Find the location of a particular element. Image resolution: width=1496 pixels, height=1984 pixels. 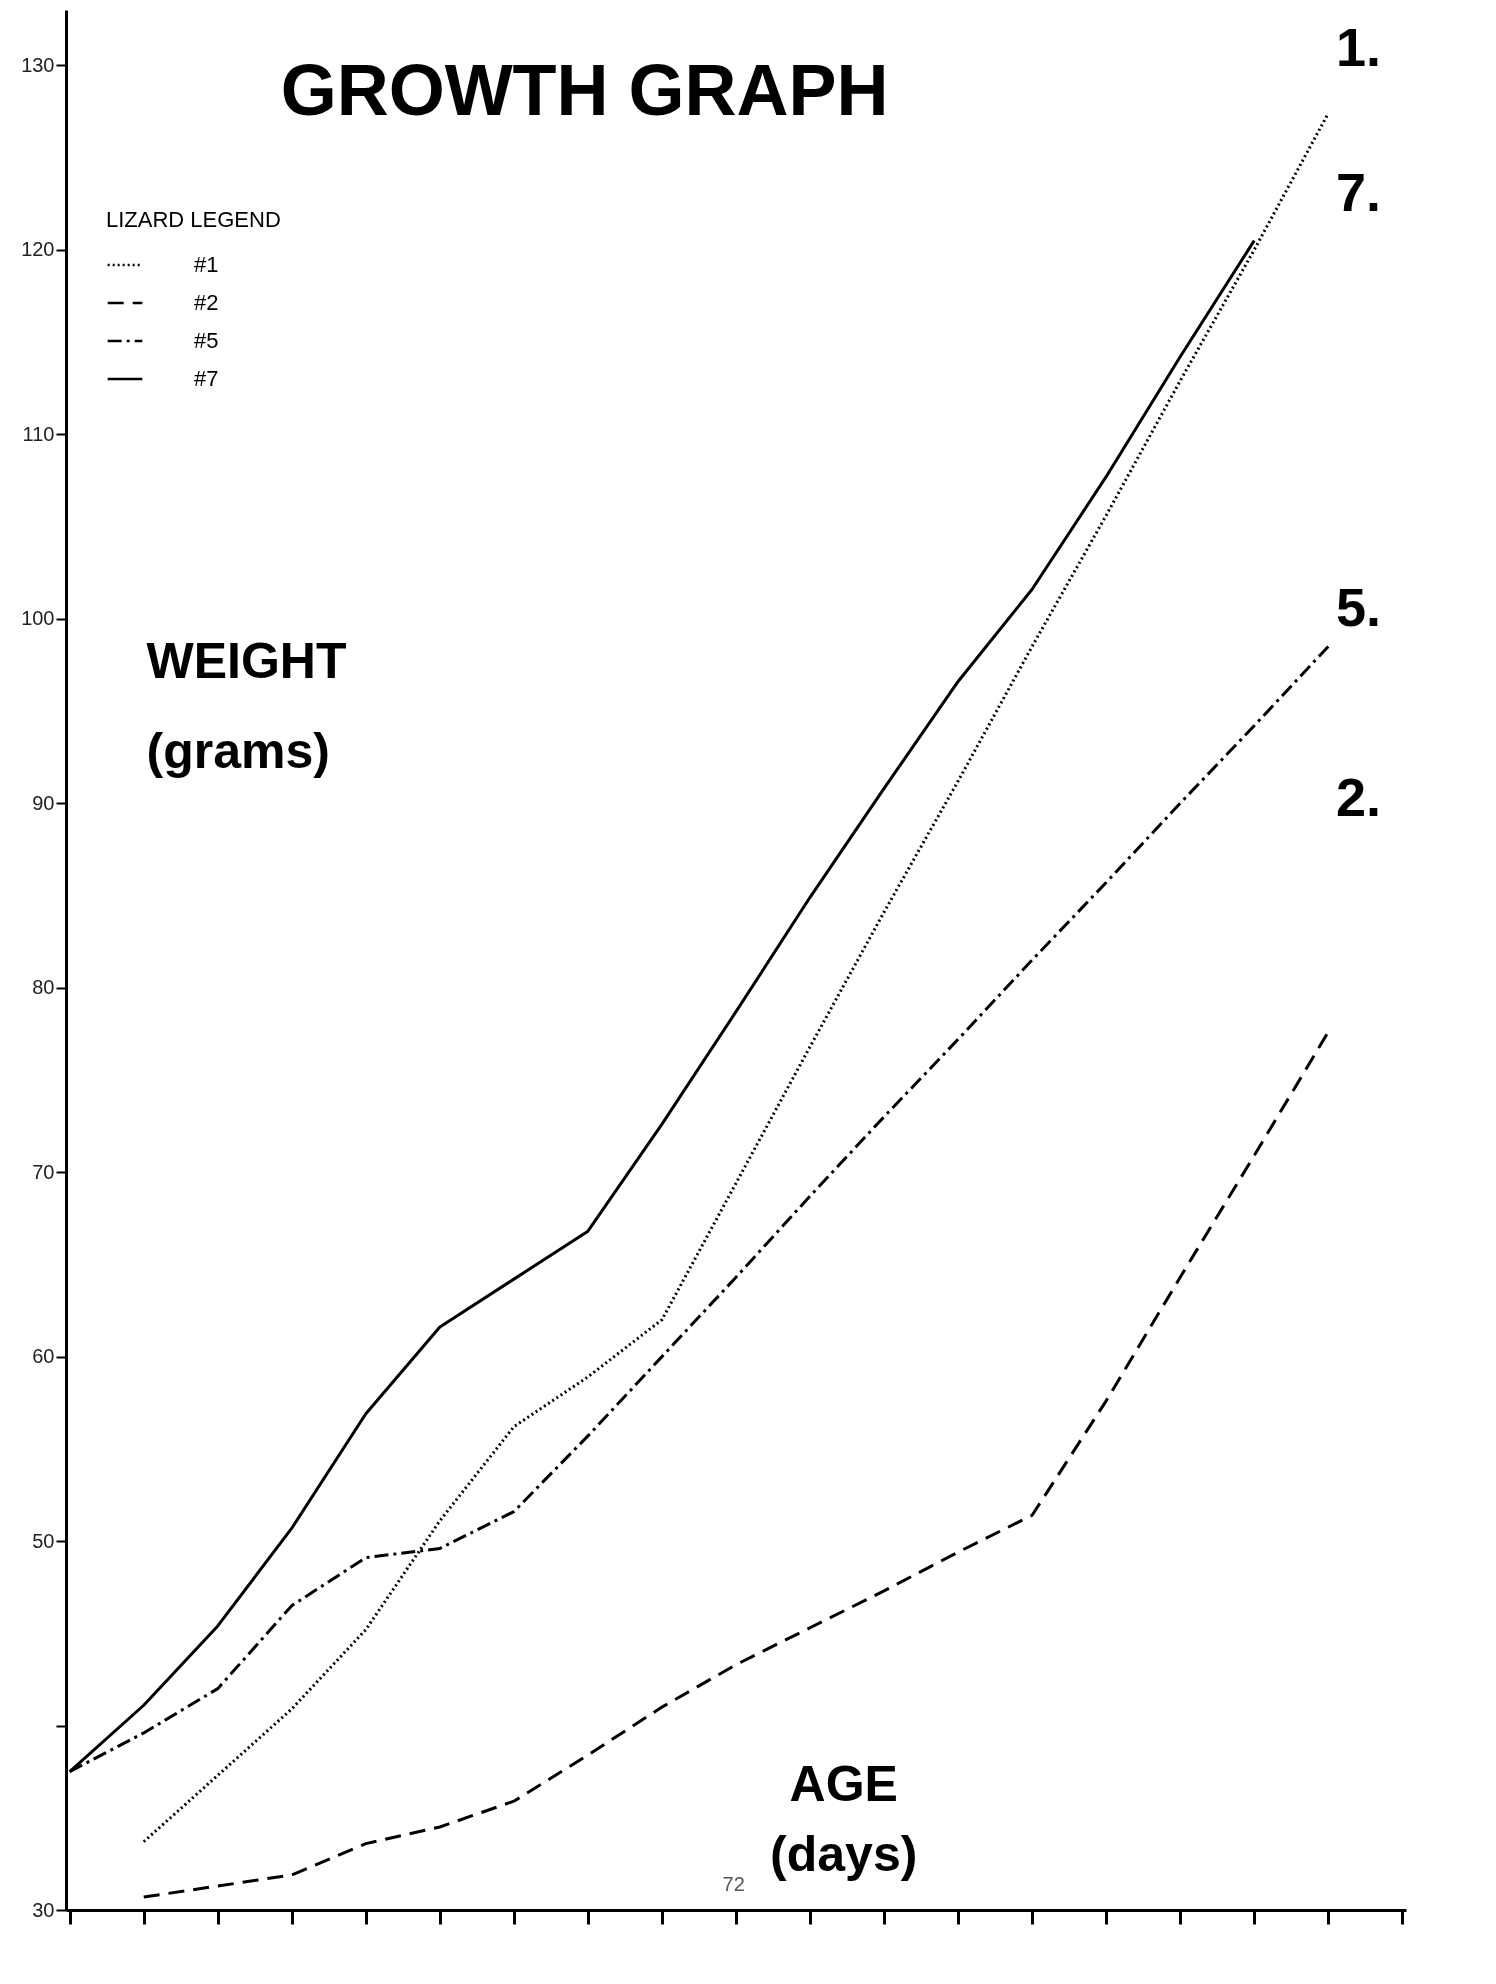

annotation: 2. is located at coordinates (1359, 797).